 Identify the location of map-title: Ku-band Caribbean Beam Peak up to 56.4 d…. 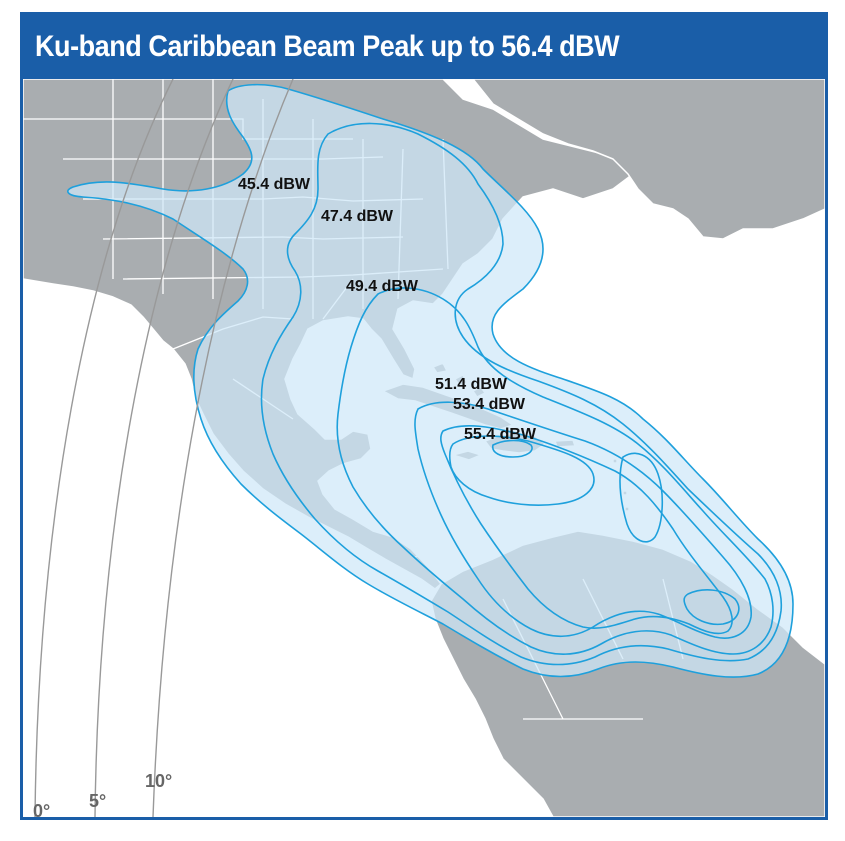
(327, 46).